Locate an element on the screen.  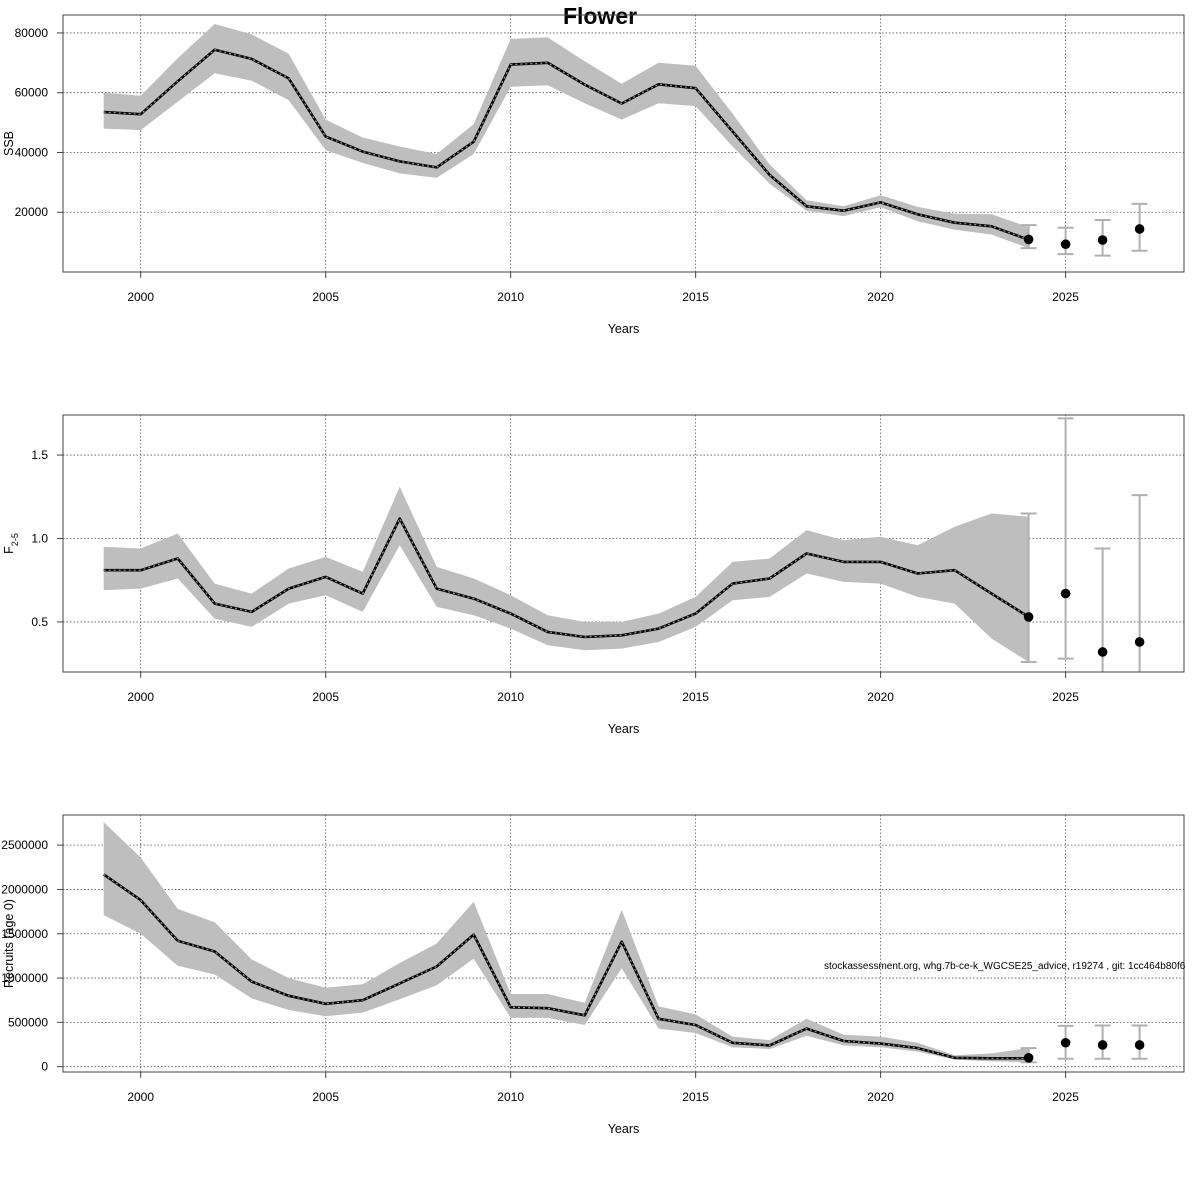
y-tick-label: 500000 is located at coordinates (28, 1022).